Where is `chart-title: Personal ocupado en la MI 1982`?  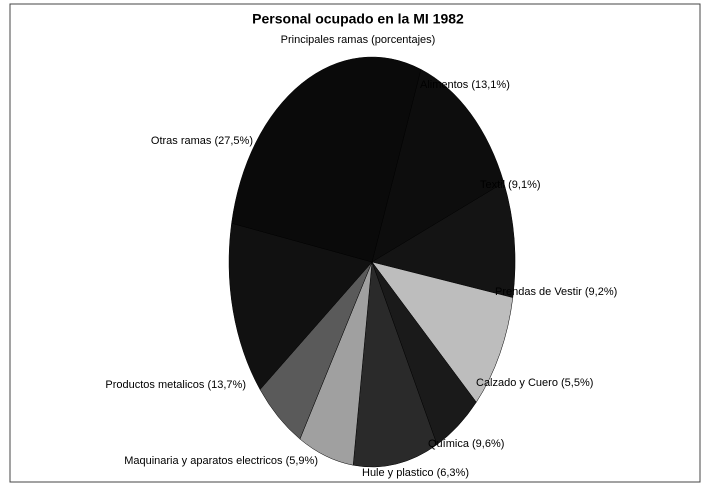 chart-title: Personal ocupado en la MI 1982 is located at coordinates (358, 19).